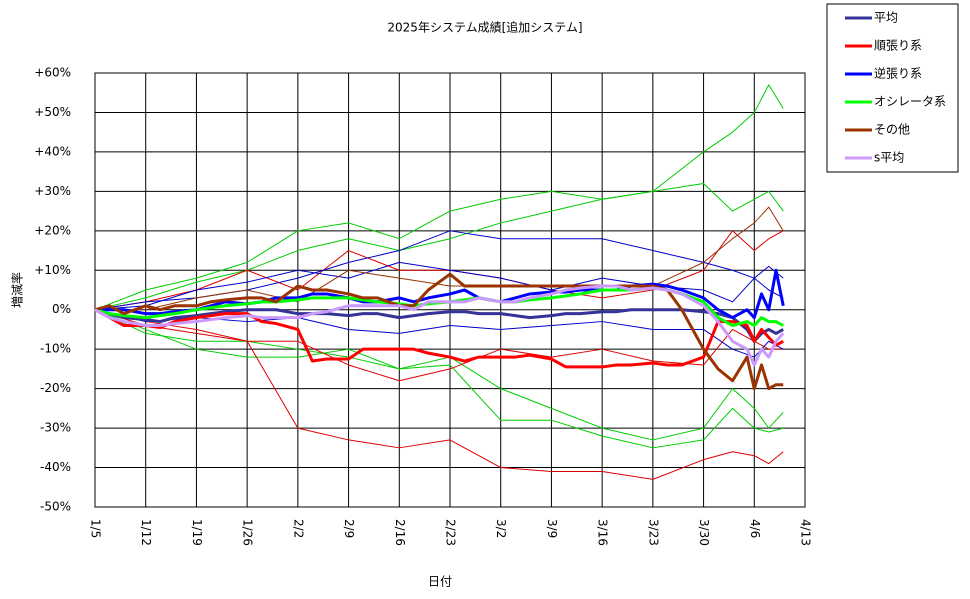 Image resolution: width=970 pixels, height=599 pixels. I want to click on legend-label: s平均, so click(889, 158).